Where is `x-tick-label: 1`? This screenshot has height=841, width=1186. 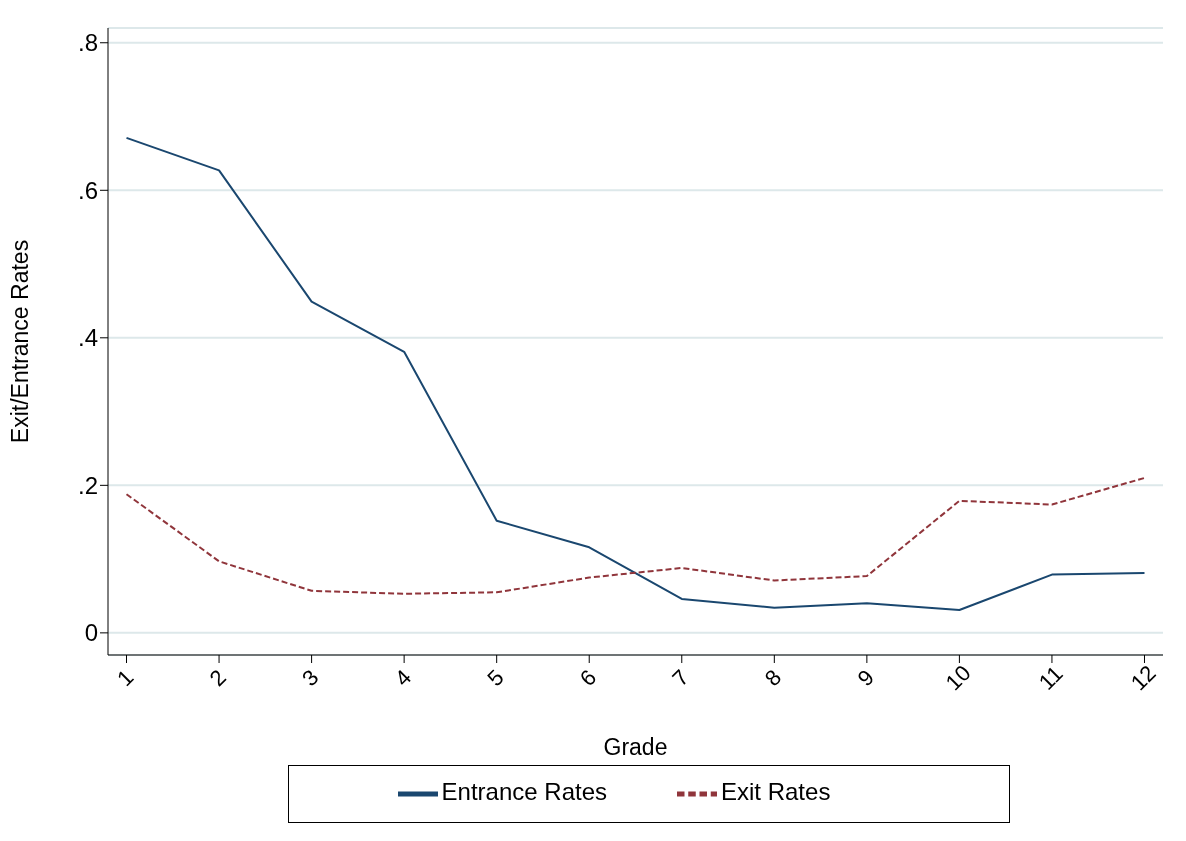 x-tick-label: 1 is located at coordinates (125, 677).